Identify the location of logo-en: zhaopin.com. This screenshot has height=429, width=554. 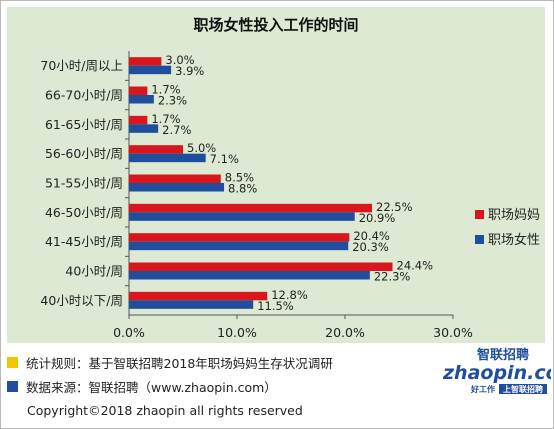
(496, 373).